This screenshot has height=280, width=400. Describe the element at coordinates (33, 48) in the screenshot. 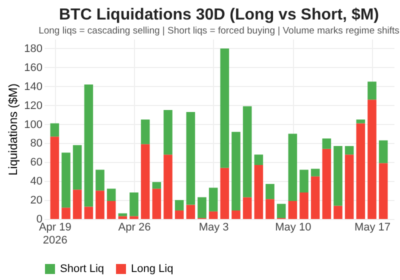

I see `y-tick-label: 180` at that location.